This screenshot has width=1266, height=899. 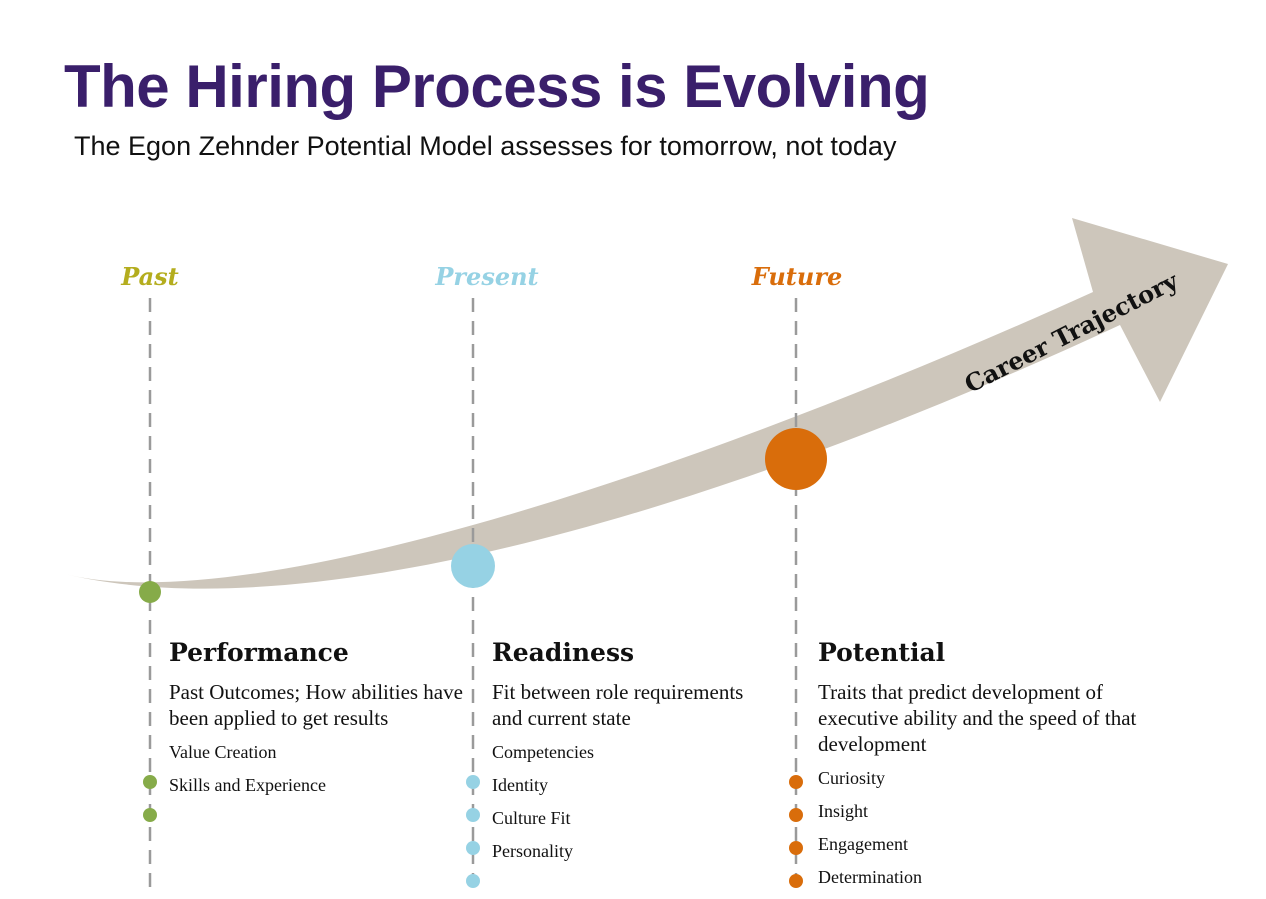 I want to click on list-item: Culture Fit, so click(x=531, y=818).